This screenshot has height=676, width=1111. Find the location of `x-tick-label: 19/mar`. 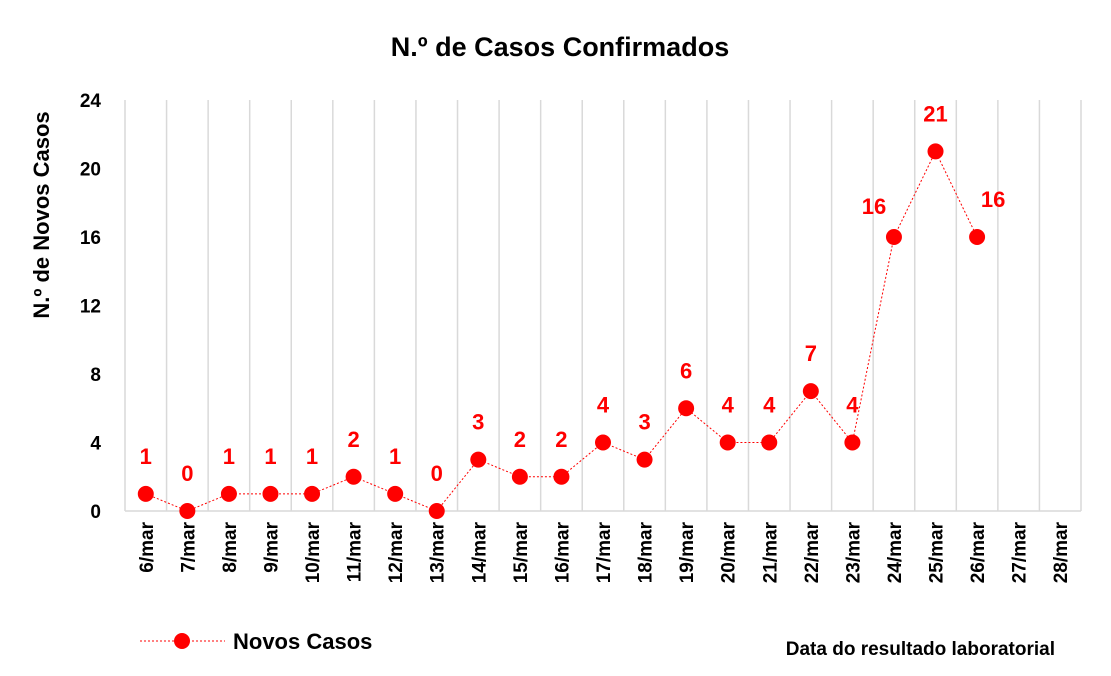

x-tick-label: 19/mar is located at coordinates (687, 552).